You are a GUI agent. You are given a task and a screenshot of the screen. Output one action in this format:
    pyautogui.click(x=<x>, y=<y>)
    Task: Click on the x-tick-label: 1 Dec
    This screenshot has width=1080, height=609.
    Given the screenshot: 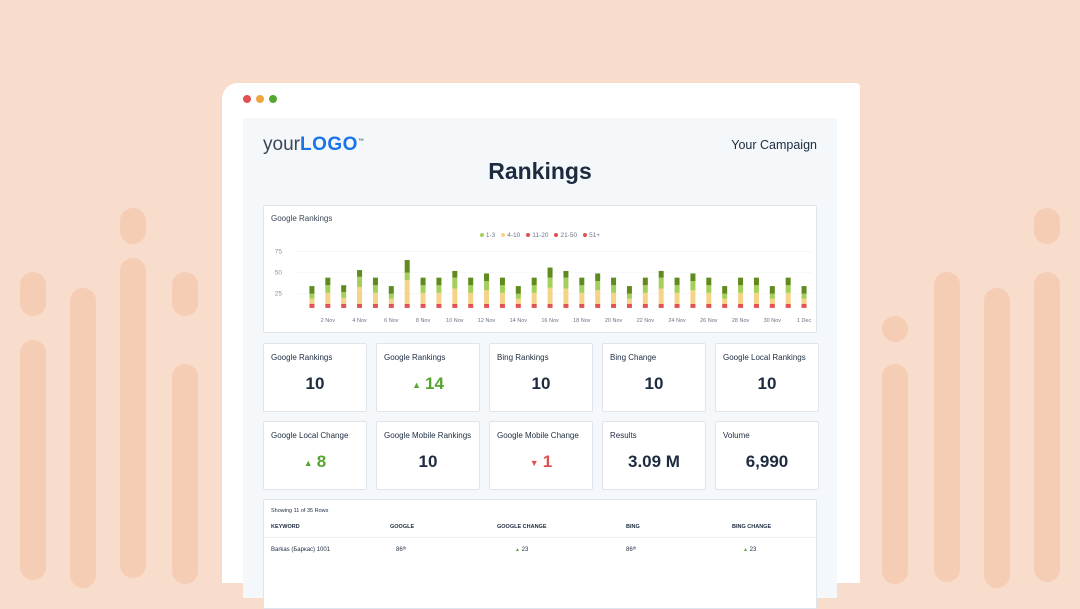 What is the action you would take?
    pyautogui.click(x=804, y=321)
    